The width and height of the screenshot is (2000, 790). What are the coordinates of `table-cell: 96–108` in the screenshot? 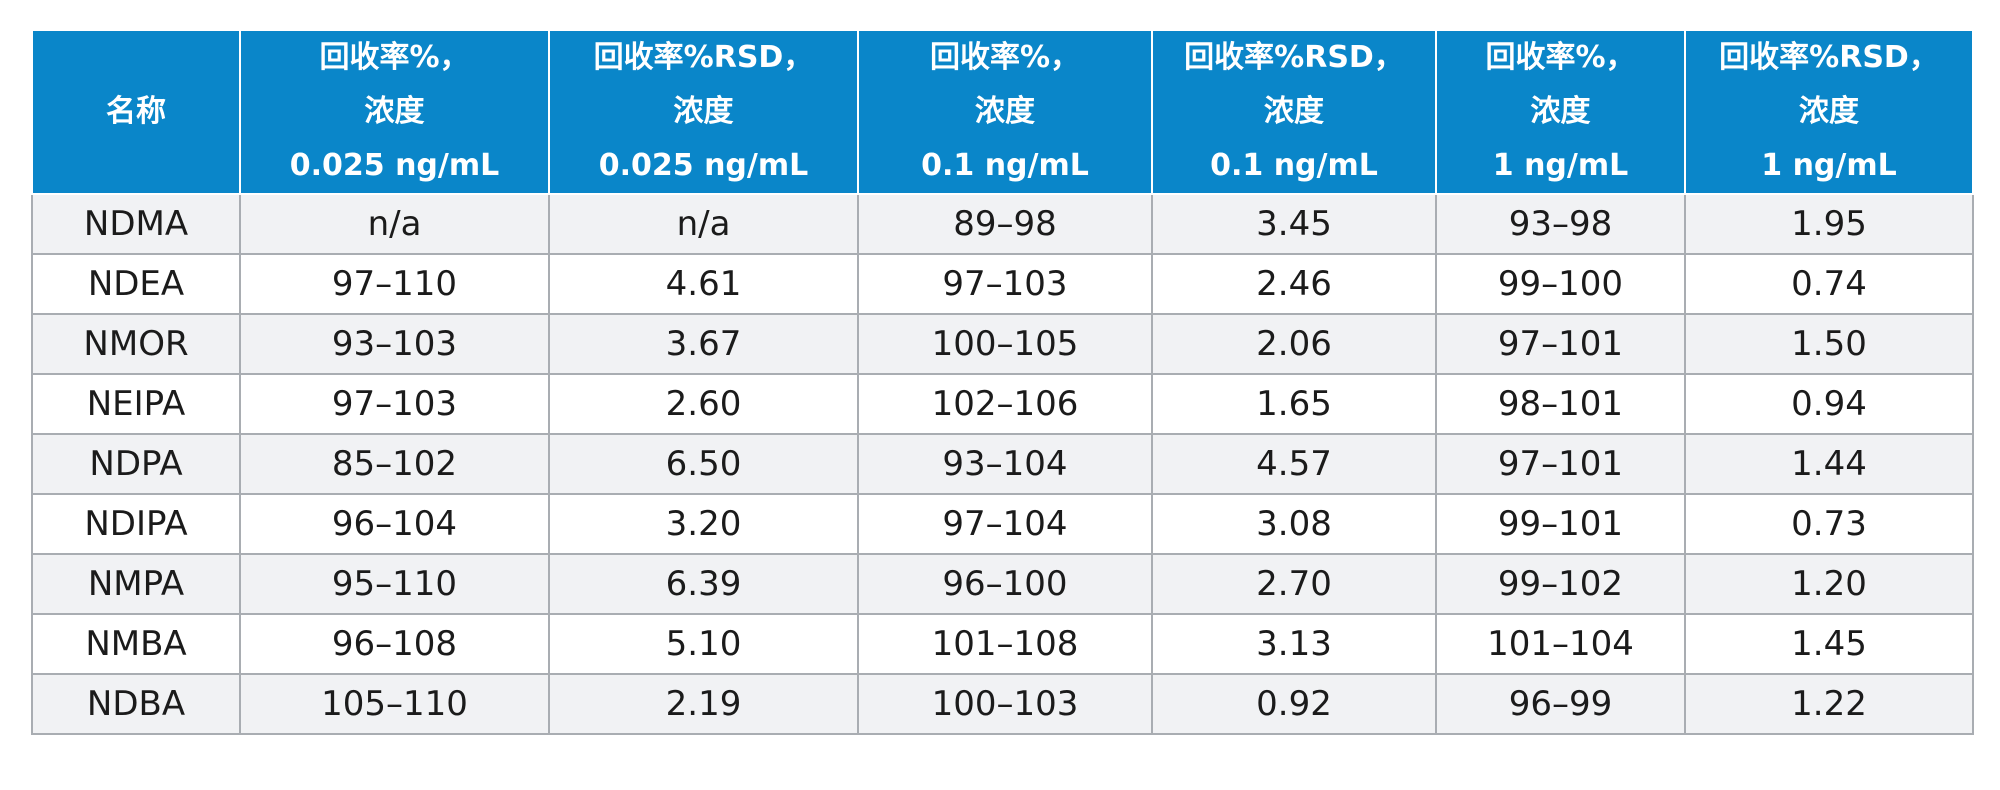 It's located at (394, 644).